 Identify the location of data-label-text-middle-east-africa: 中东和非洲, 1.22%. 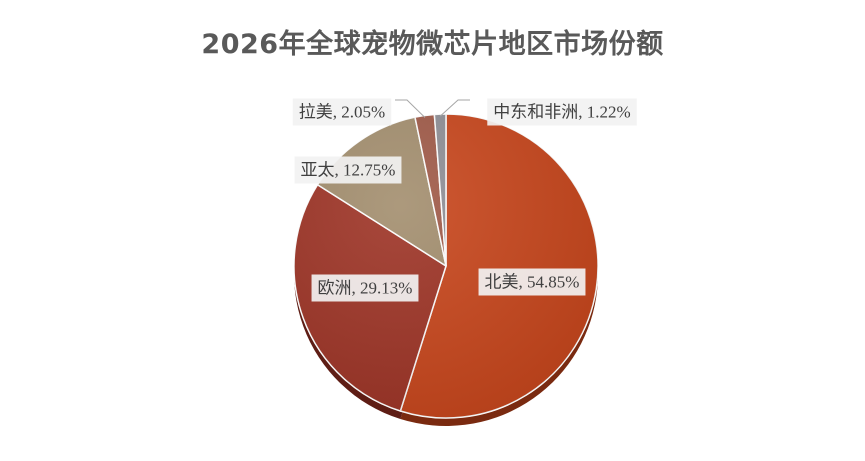
(561, 112).